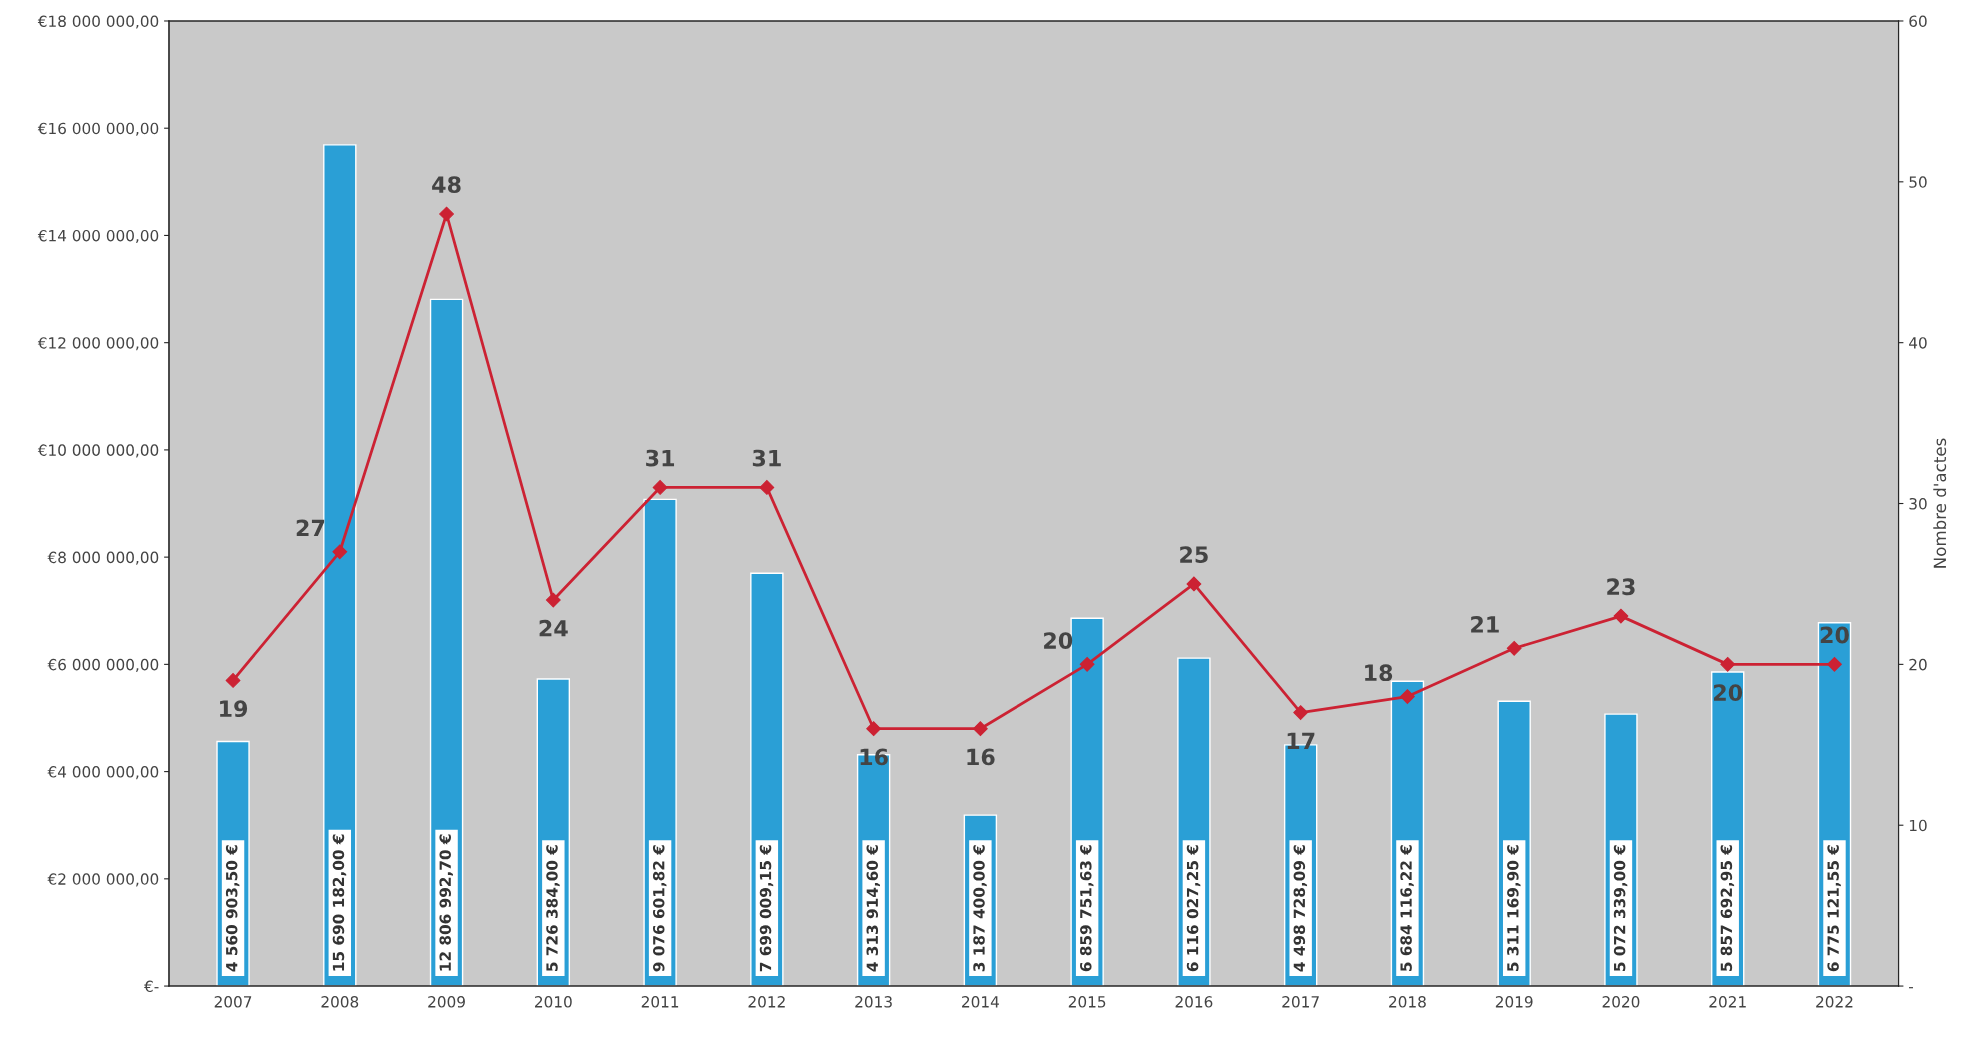 The width and height of the screenshot is (1988, 1049). I want to click on y-tick-label: €4 000 000,00, so click(103, 773).